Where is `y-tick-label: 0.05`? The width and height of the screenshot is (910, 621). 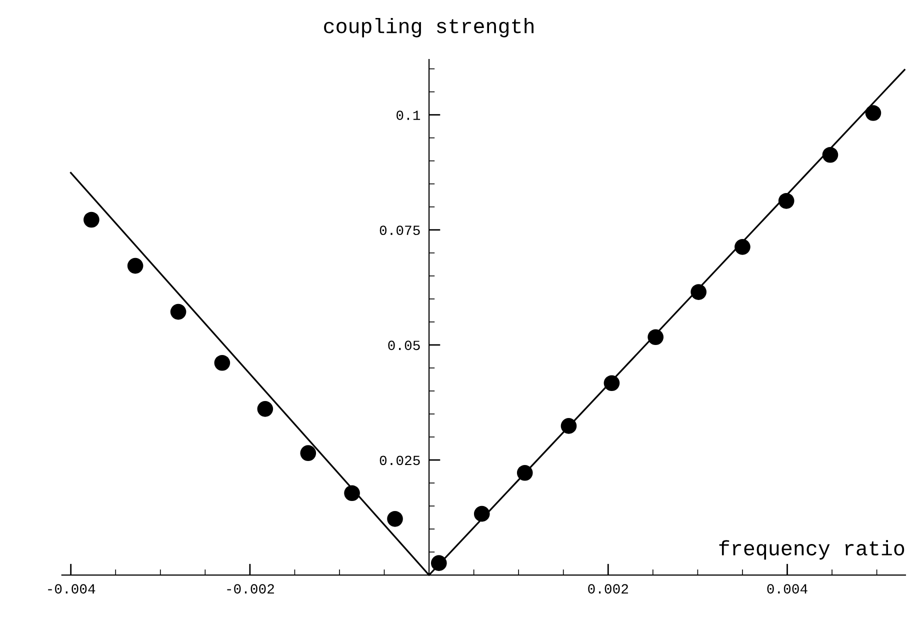
y-tick-label: 0.05 is located at coordinates (404, 345).